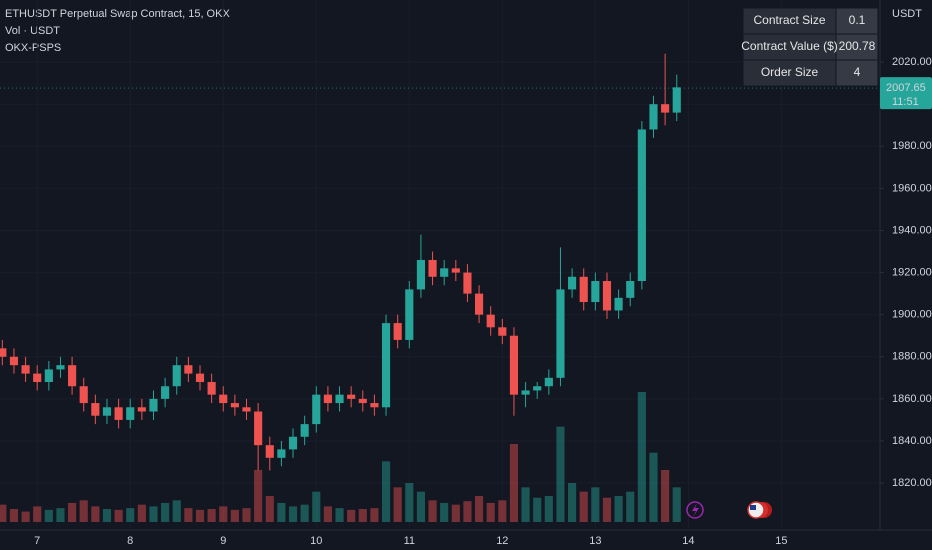 The image size is (932, 550). Describe the element at coordinates (781, 541) in the screenshot. I see `x-tick-label: 15` at that location.